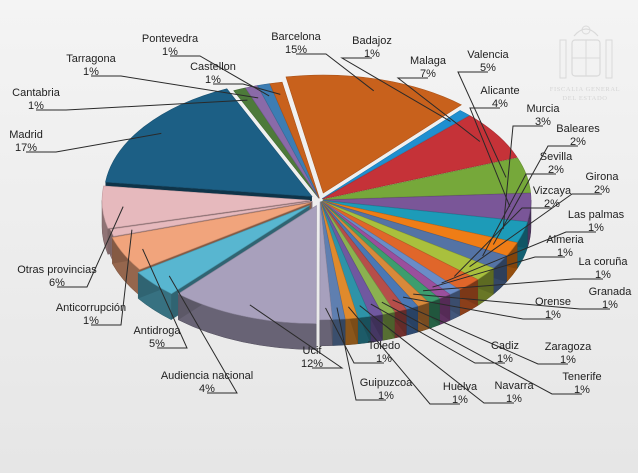 This screenshot has width=638, height=473. What do you see at coordinates (90, 247) in the screenshot?
I see `leader-line-otras-provincias` at bounding box center [90, 247].